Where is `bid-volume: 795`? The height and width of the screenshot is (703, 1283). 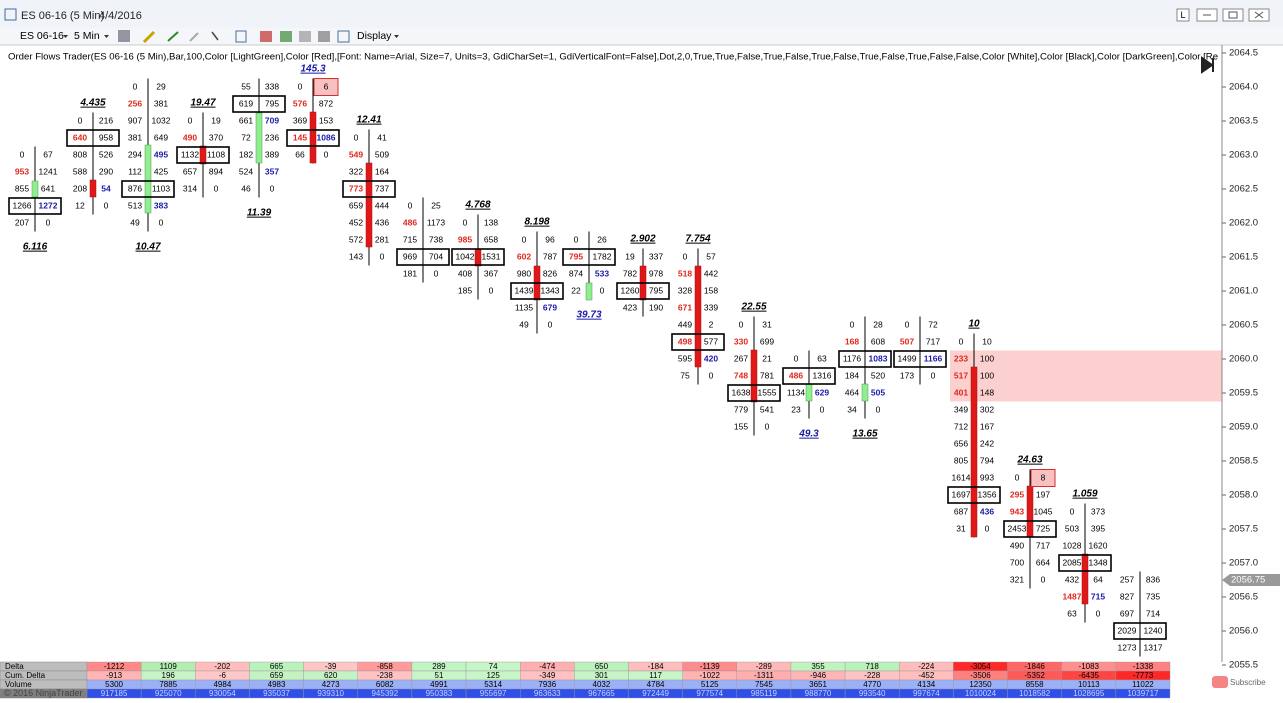
bid-volume: 795 is located at coordinates (576, 256).